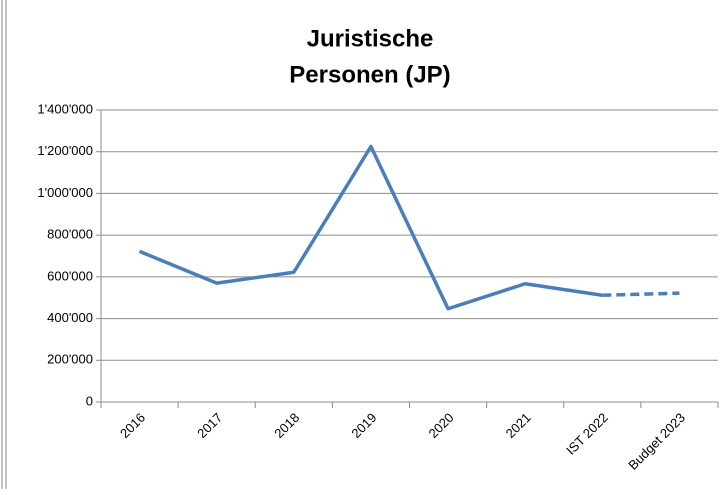 Image resolution: width=720 pixels, height=489 pixels. I want to click on y-tick-label: 1'200'000, so click(65, 150).